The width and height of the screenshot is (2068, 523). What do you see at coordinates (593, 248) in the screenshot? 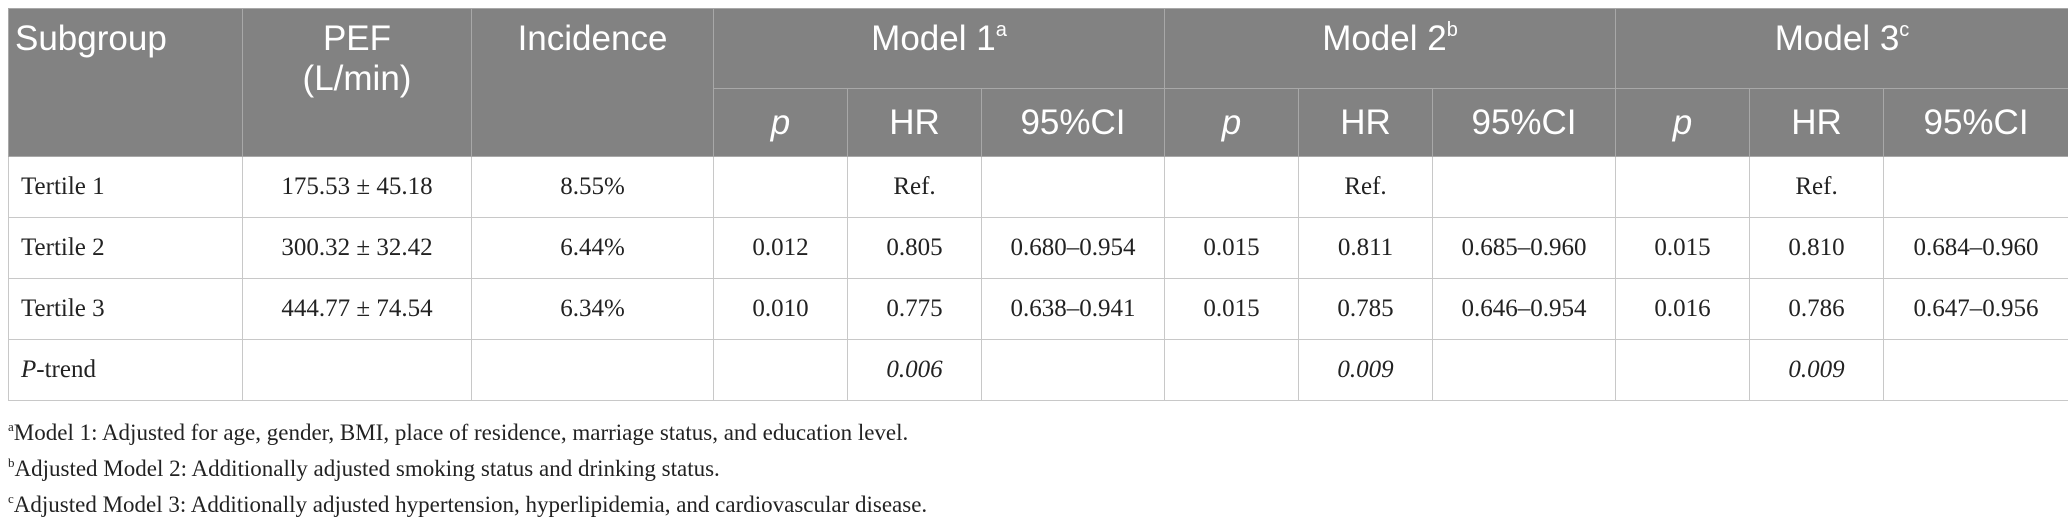
I see `cell-incidence: 6.44%` at bounding box center [593, 248].